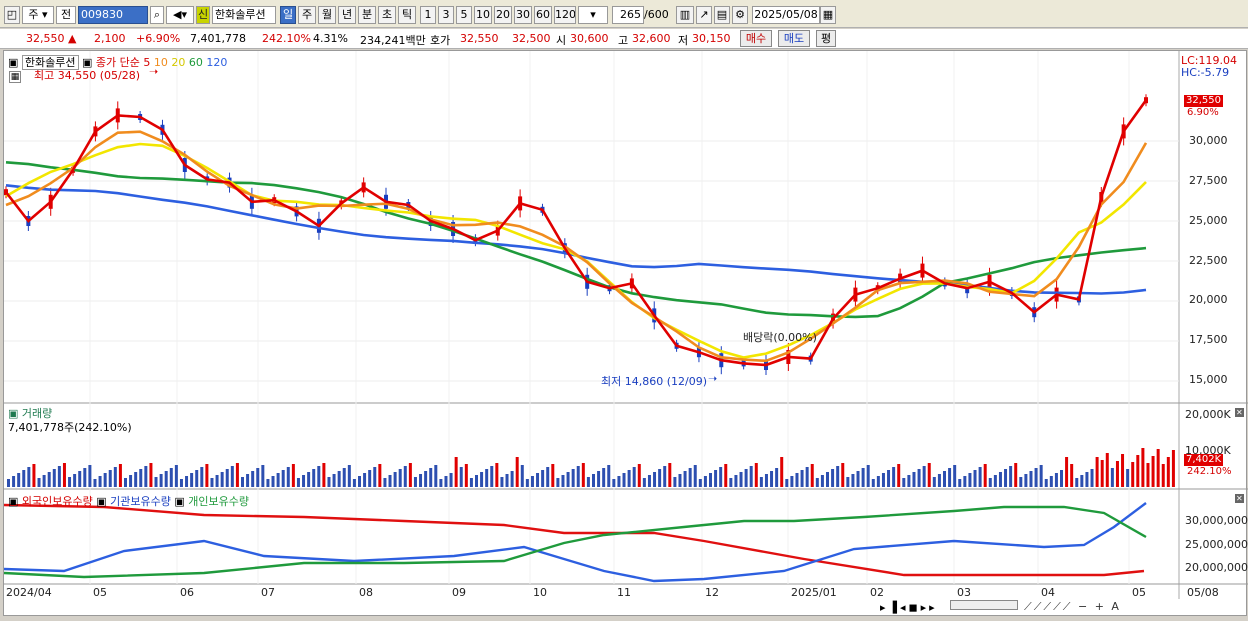  I want to click on drawing-tools: ⟋⟋⟋⟋⟋ − + A, so click(1072, 606).